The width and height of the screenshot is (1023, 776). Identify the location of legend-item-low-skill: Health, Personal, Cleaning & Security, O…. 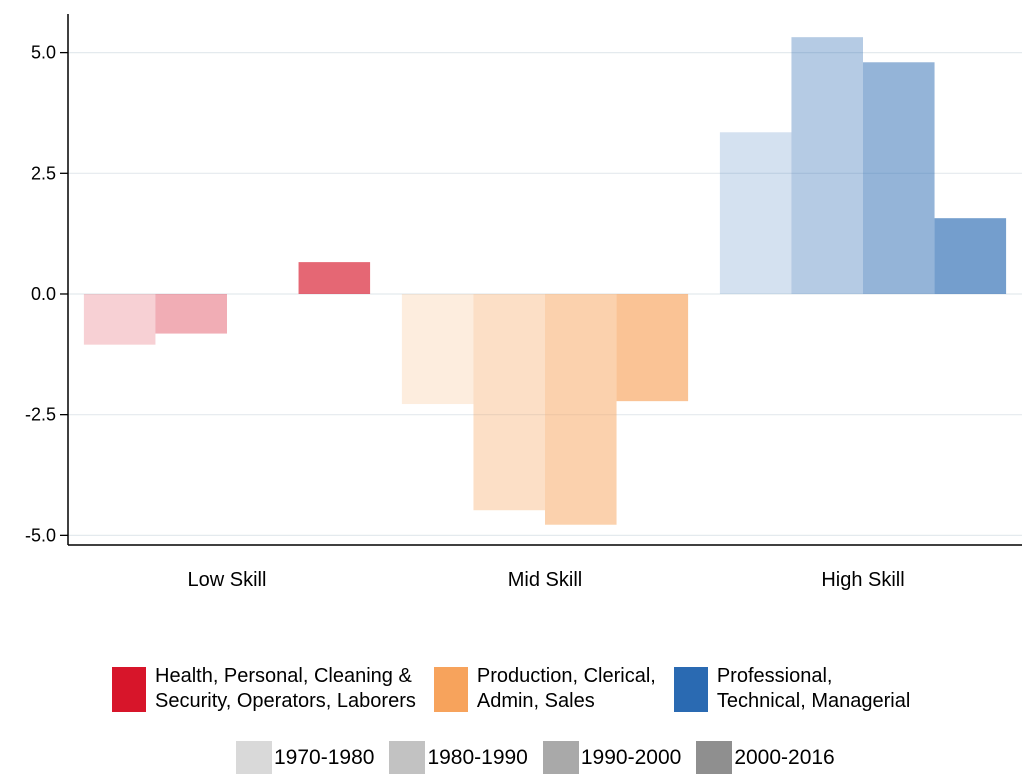
(264, 689).